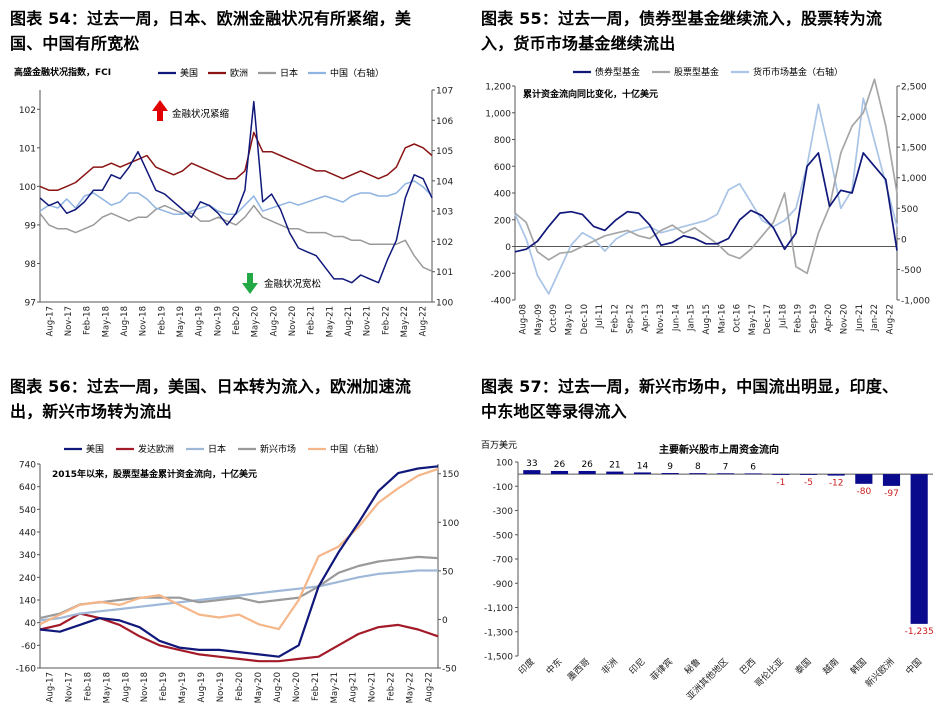  What do you see at coordinates (753, 467) in the screenshot?
I see `data-label: 6` at bounding box center [753, 467].